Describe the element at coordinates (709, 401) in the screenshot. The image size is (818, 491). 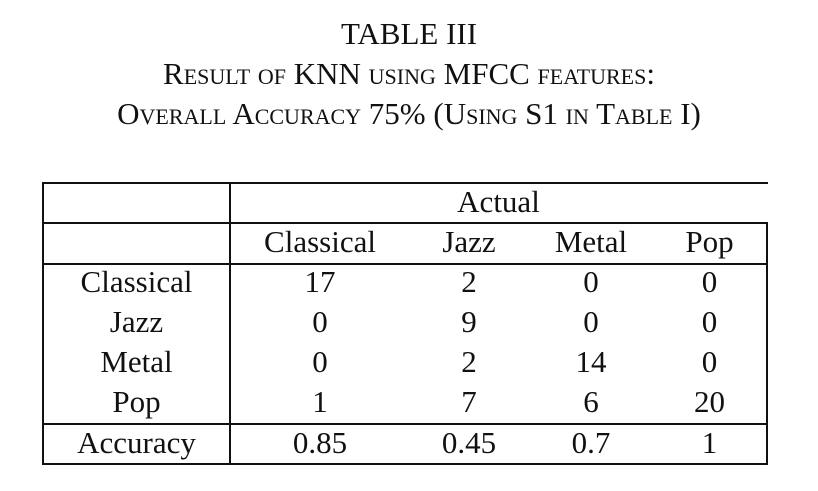
I see `table-cell: 20` at that location.